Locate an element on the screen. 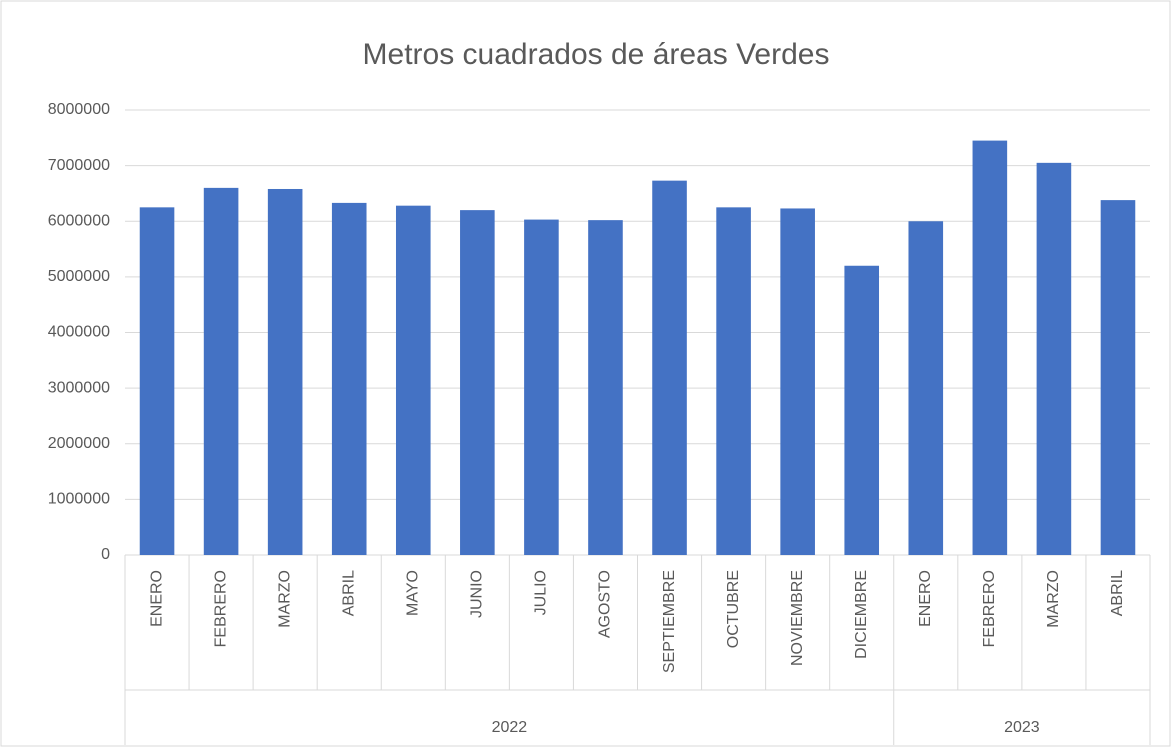 The height and width of the screenshot is (748, 1172). x-tick-label: AGOSTO is located at coordinates (605, 604).